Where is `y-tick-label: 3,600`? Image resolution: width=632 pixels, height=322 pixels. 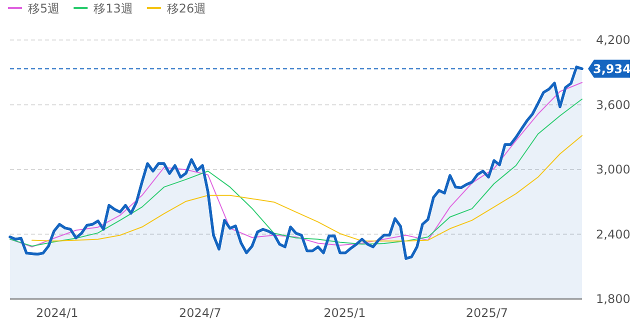 y-tick-label: 3,600 is located at coordinates (613, 105).